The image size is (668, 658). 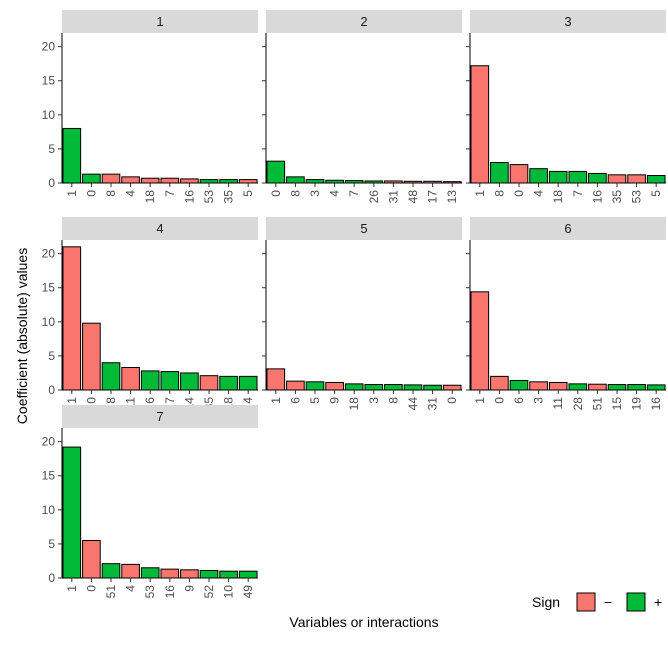 What do you see at coordinates (566, 313) in the screenshot?
I see `facet-panel-6: 61 0 6 3 11 28 51 15 19 16` at bounding box center [566, 313].